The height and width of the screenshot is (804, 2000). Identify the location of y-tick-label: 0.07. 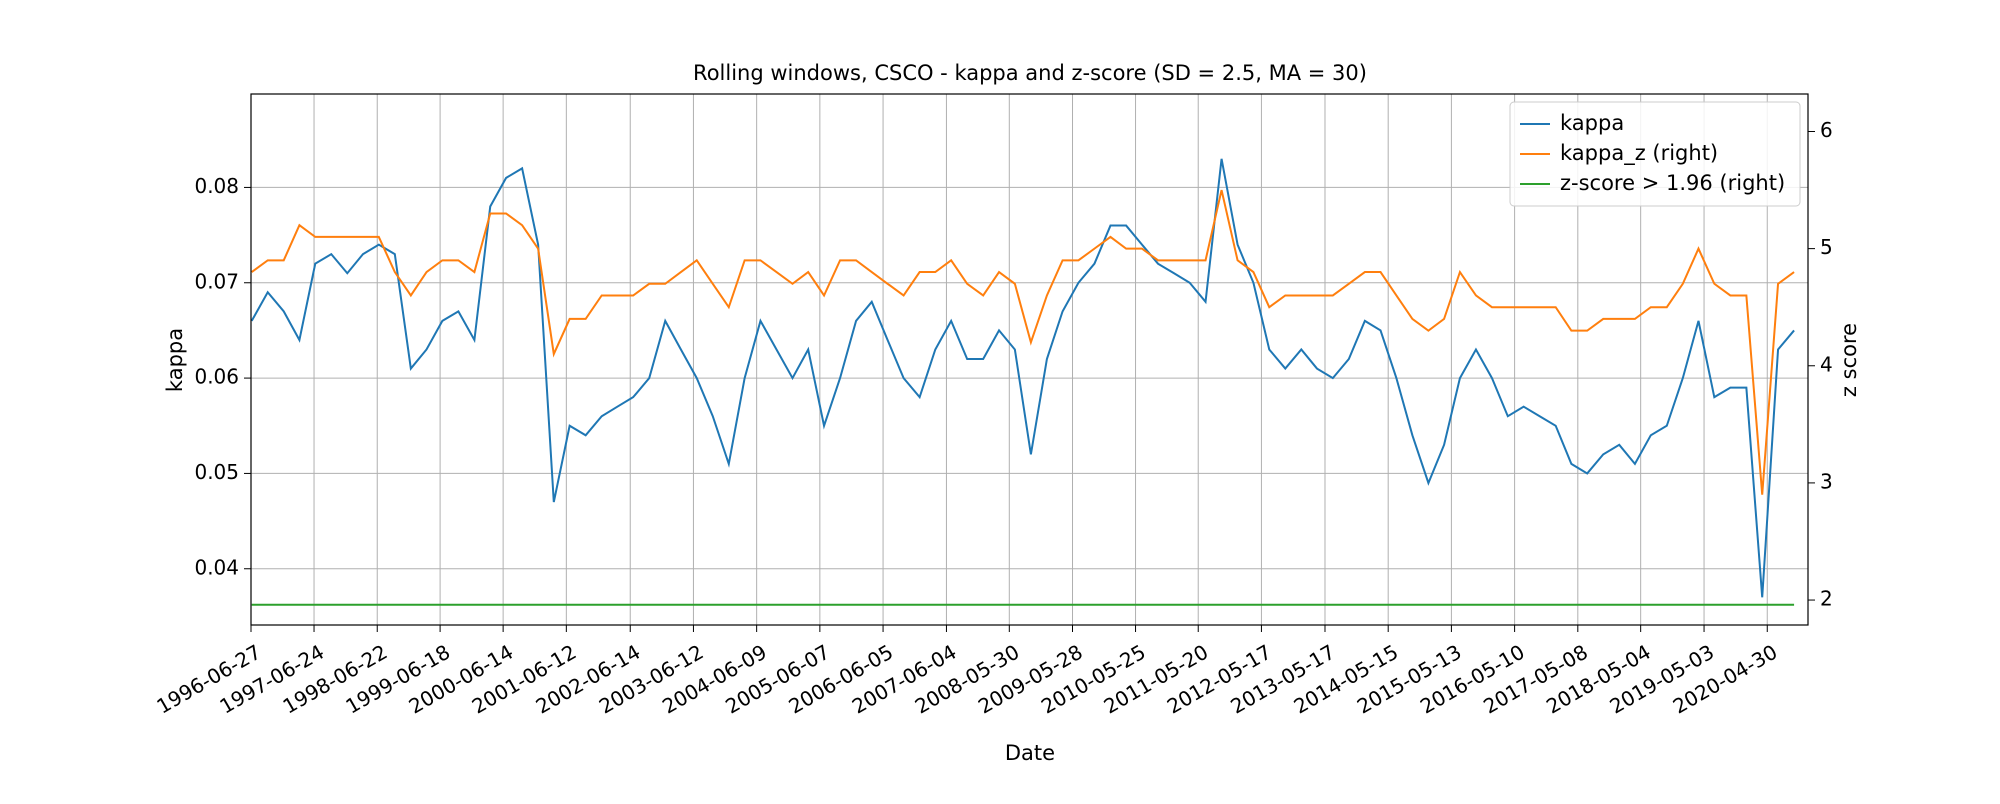
(216, 281).